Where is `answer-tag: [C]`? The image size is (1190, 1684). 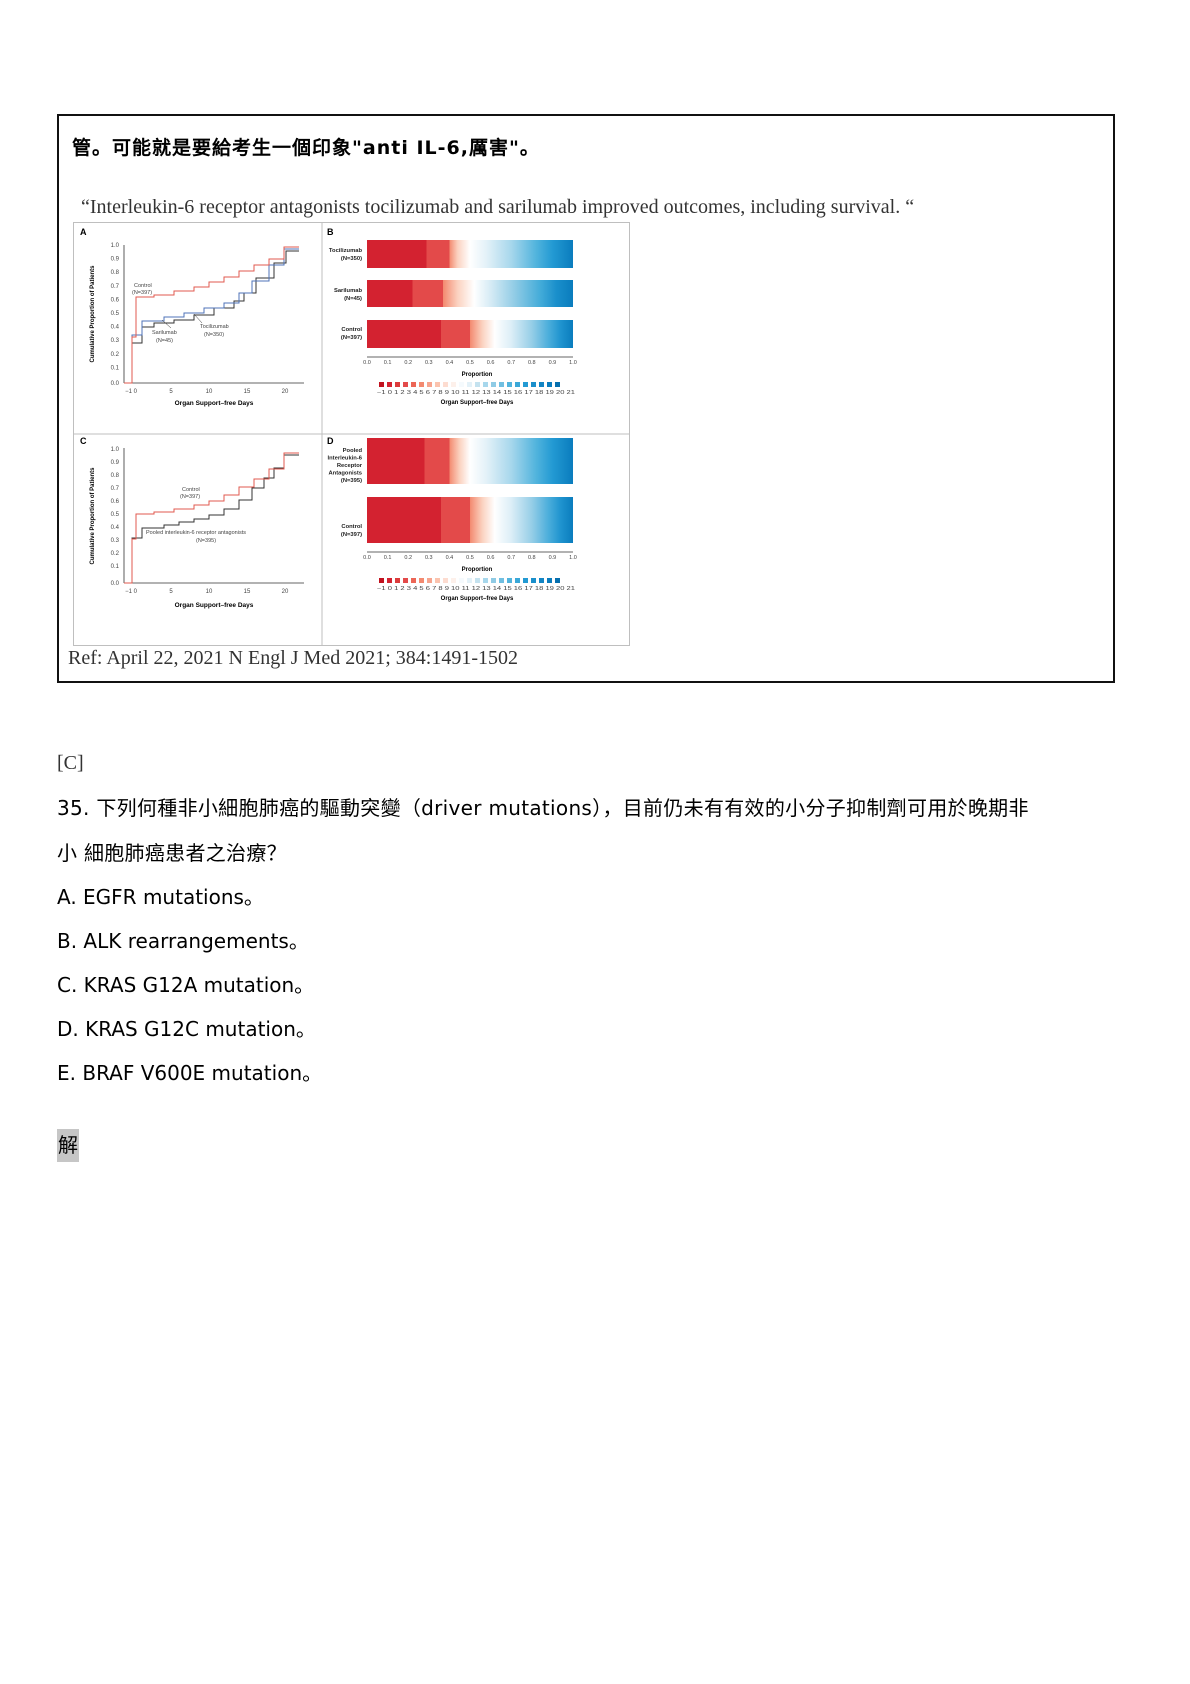 answer-tag: [C] is located at coordinates (70, 763).